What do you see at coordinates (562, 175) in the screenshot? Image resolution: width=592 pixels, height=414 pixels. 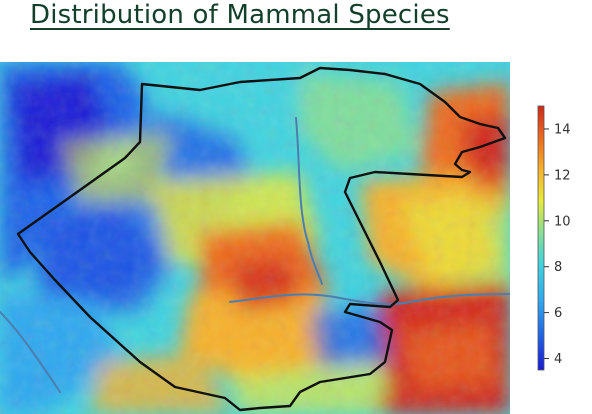 I see `legend-tick-label: 12` at bounding box center [562, 175].